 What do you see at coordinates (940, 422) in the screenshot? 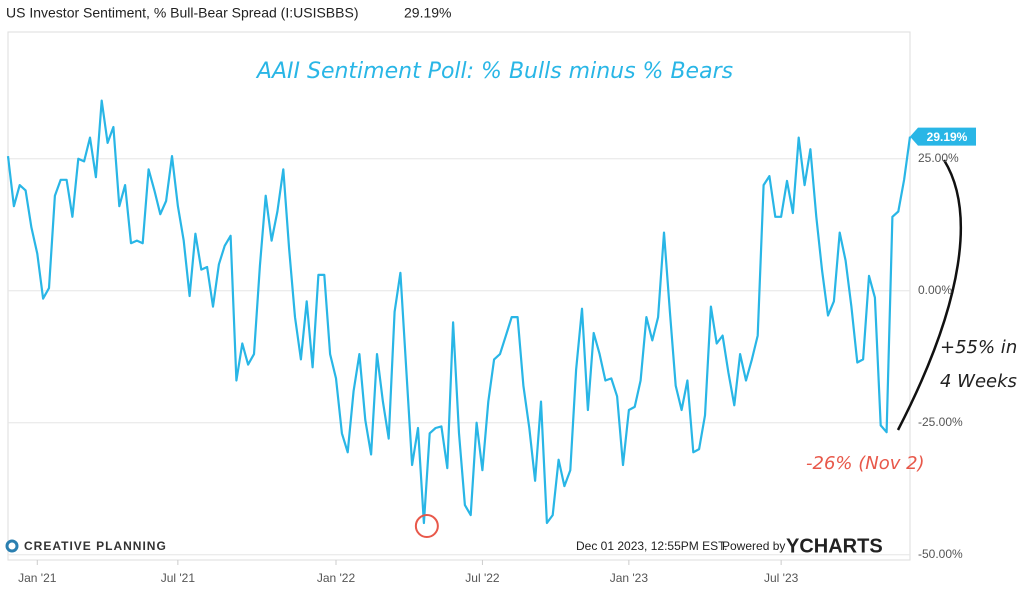
I see `y-tick-label: -25.00%` at bounding box center [940, 422].